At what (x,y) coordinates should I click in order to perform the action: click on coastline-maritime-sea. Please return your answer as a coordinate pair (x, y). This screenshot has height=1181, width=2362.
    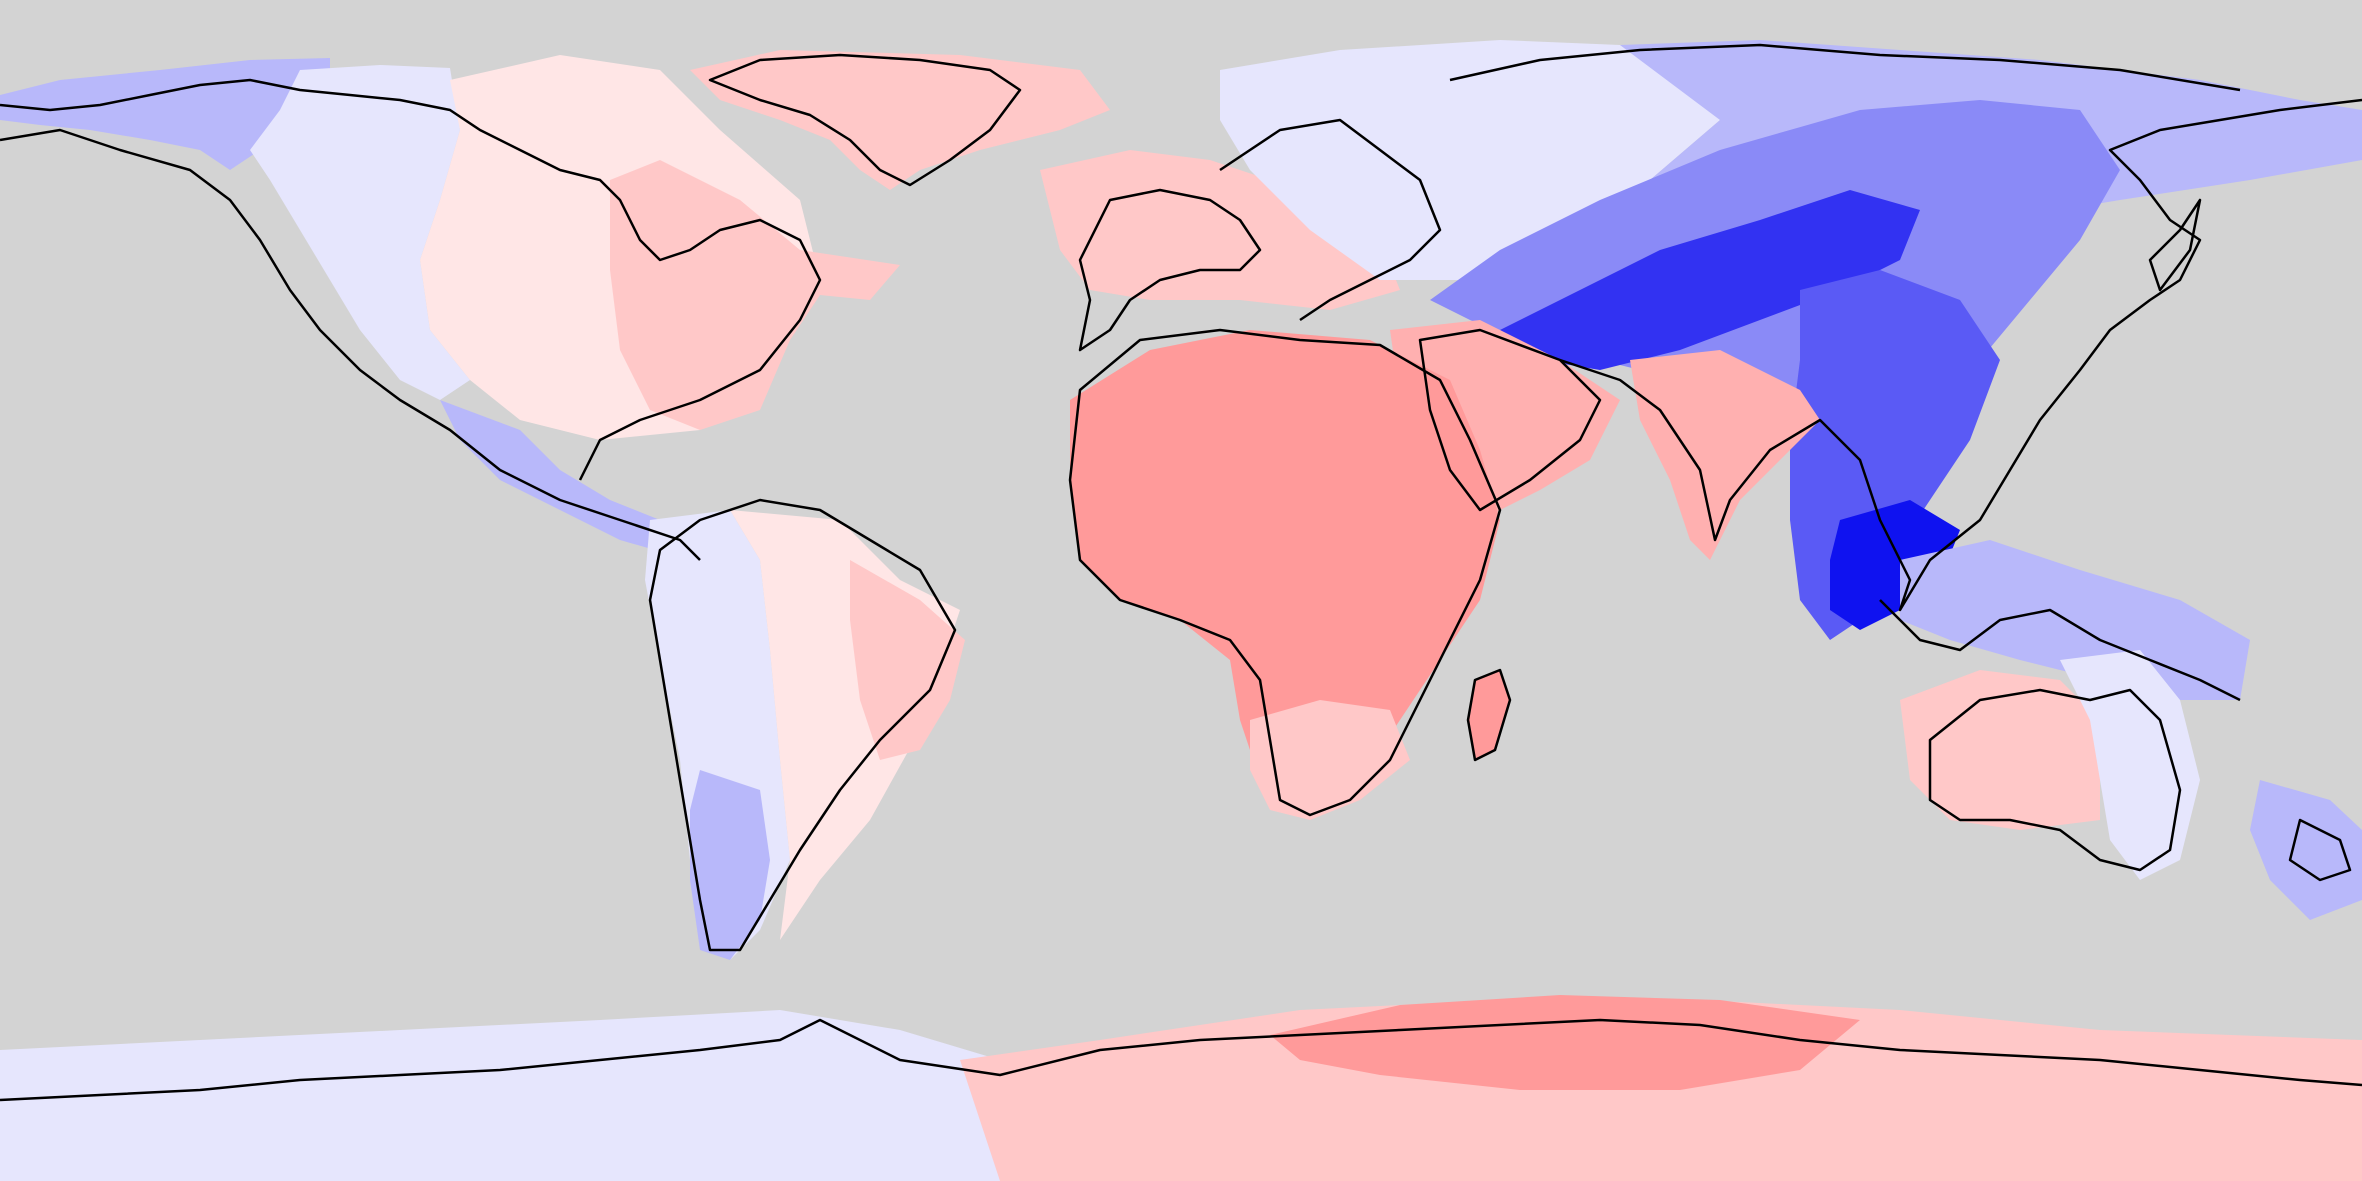
    Looking at the image, I should click on (2060, 650).